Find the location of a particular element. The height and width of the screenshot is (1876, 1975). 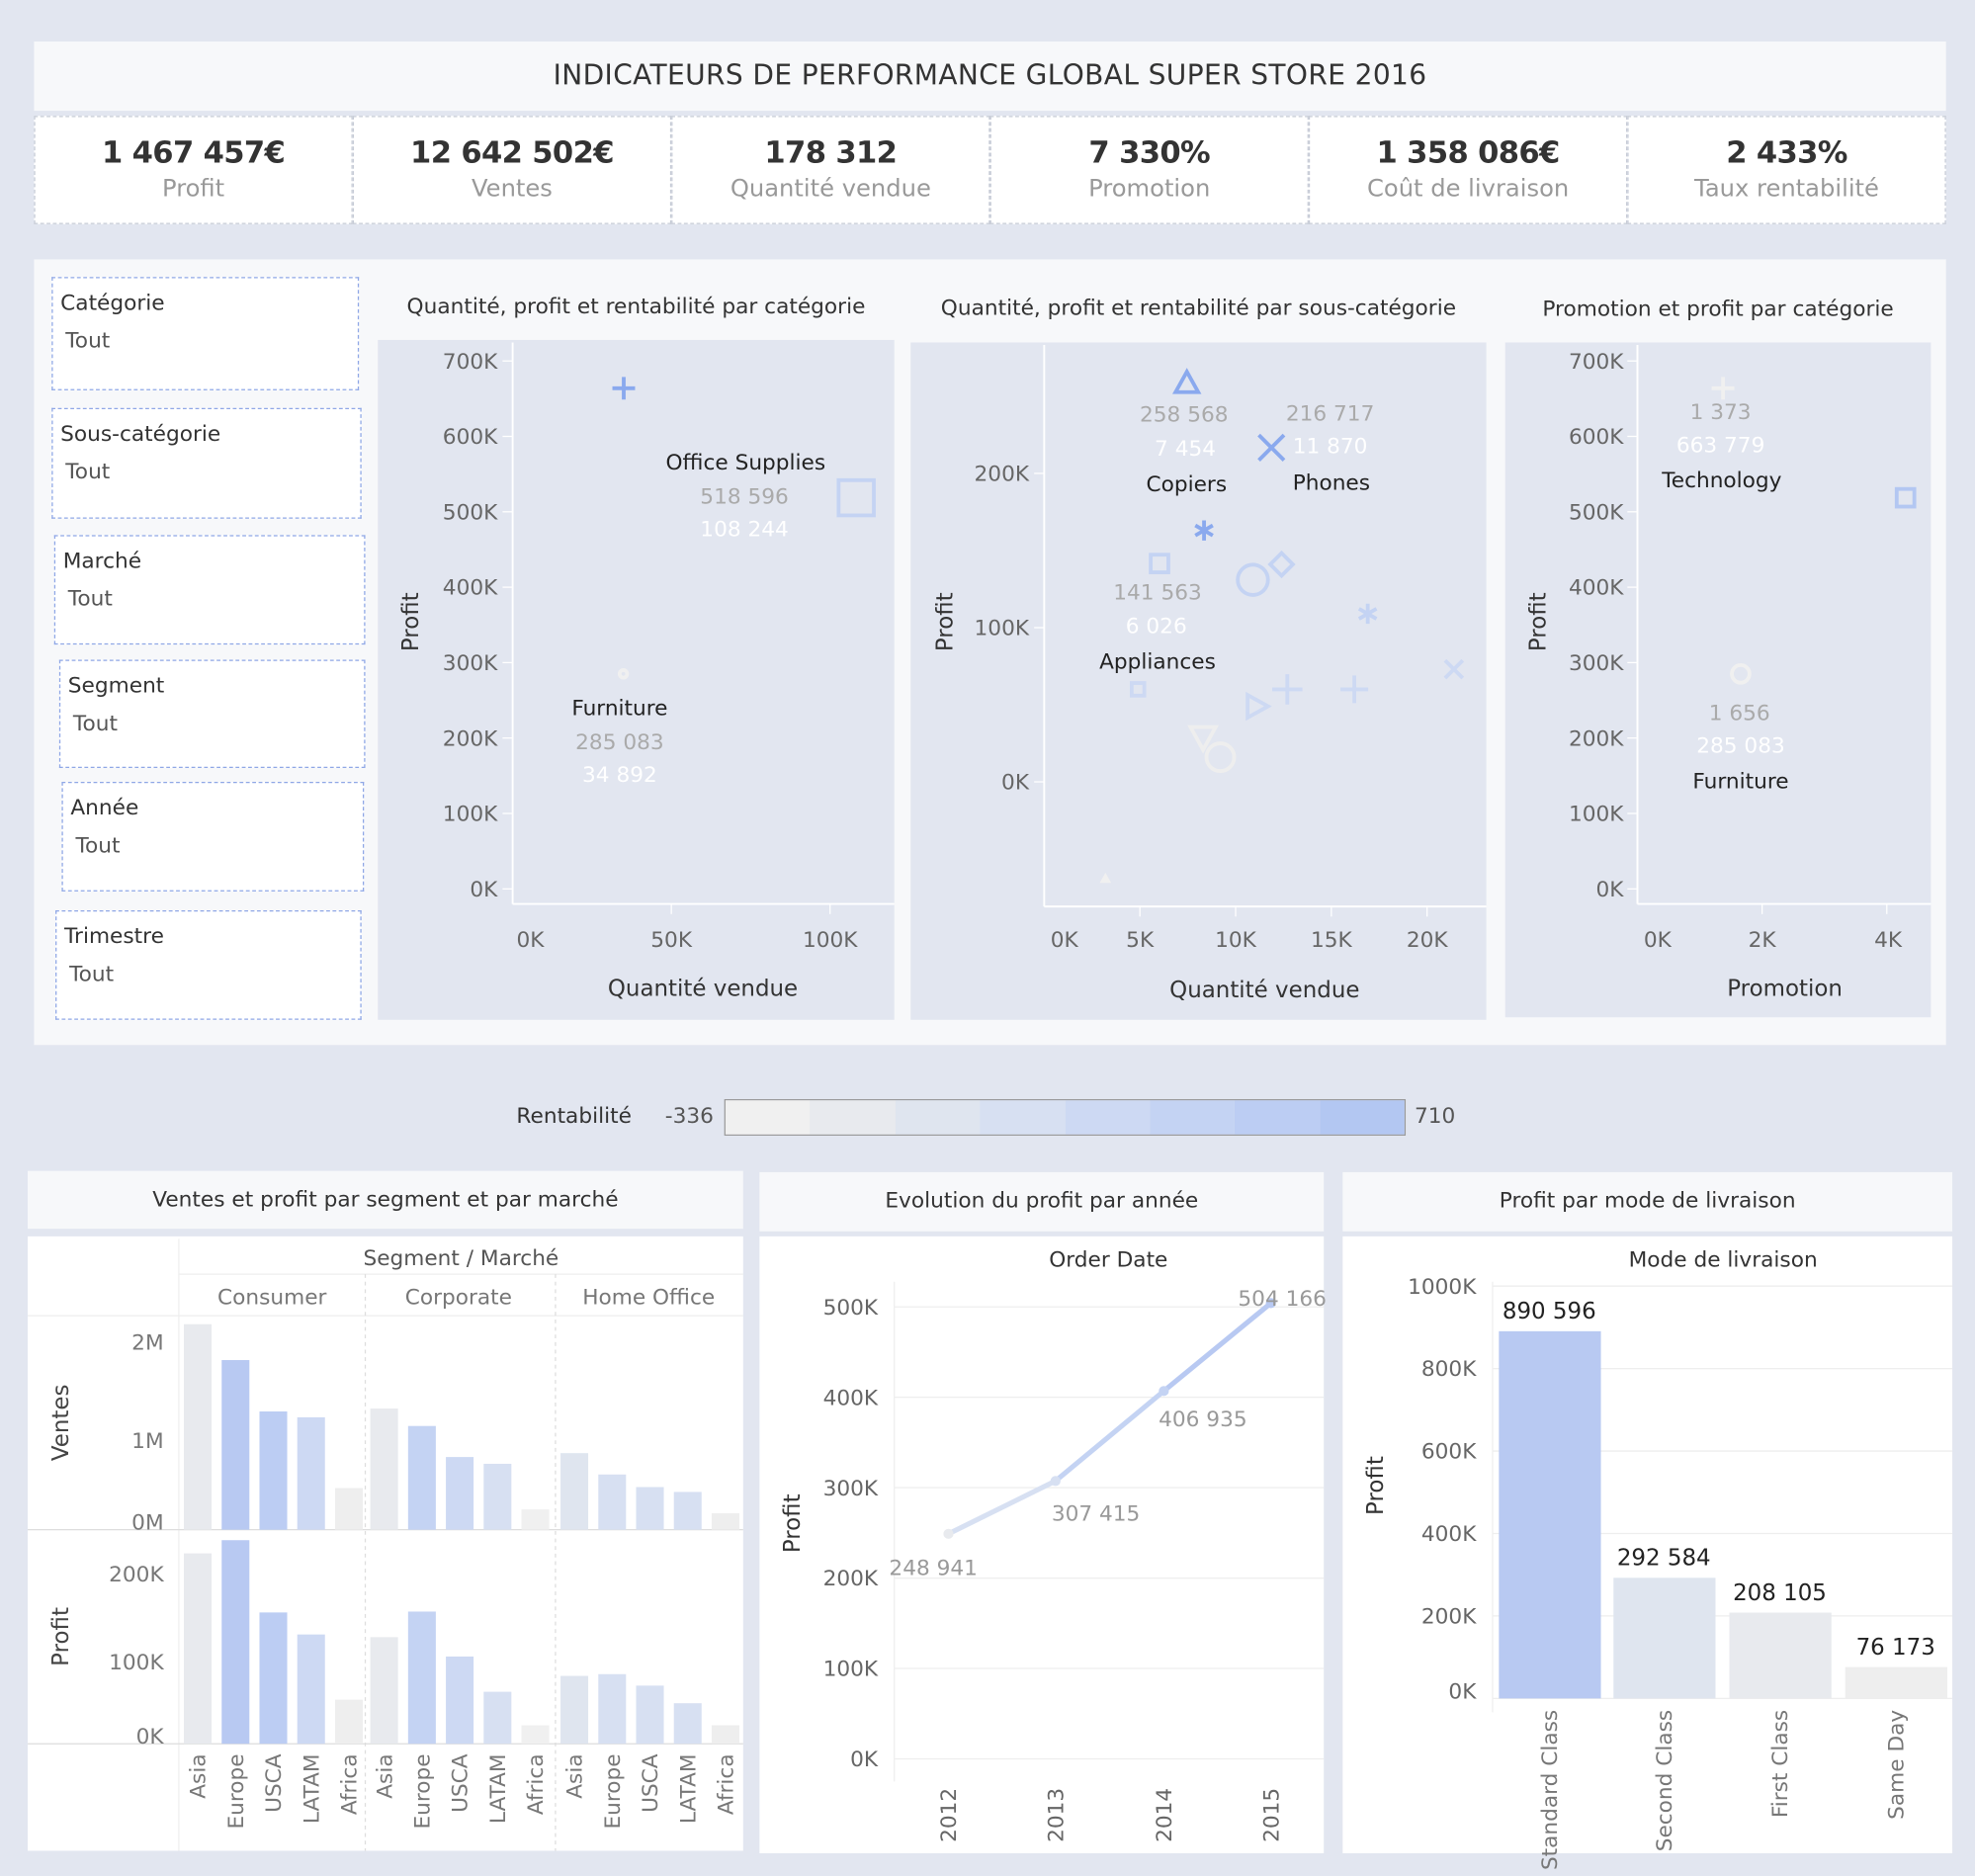

point-value: 34 892 is located at coordinates (619, 775).